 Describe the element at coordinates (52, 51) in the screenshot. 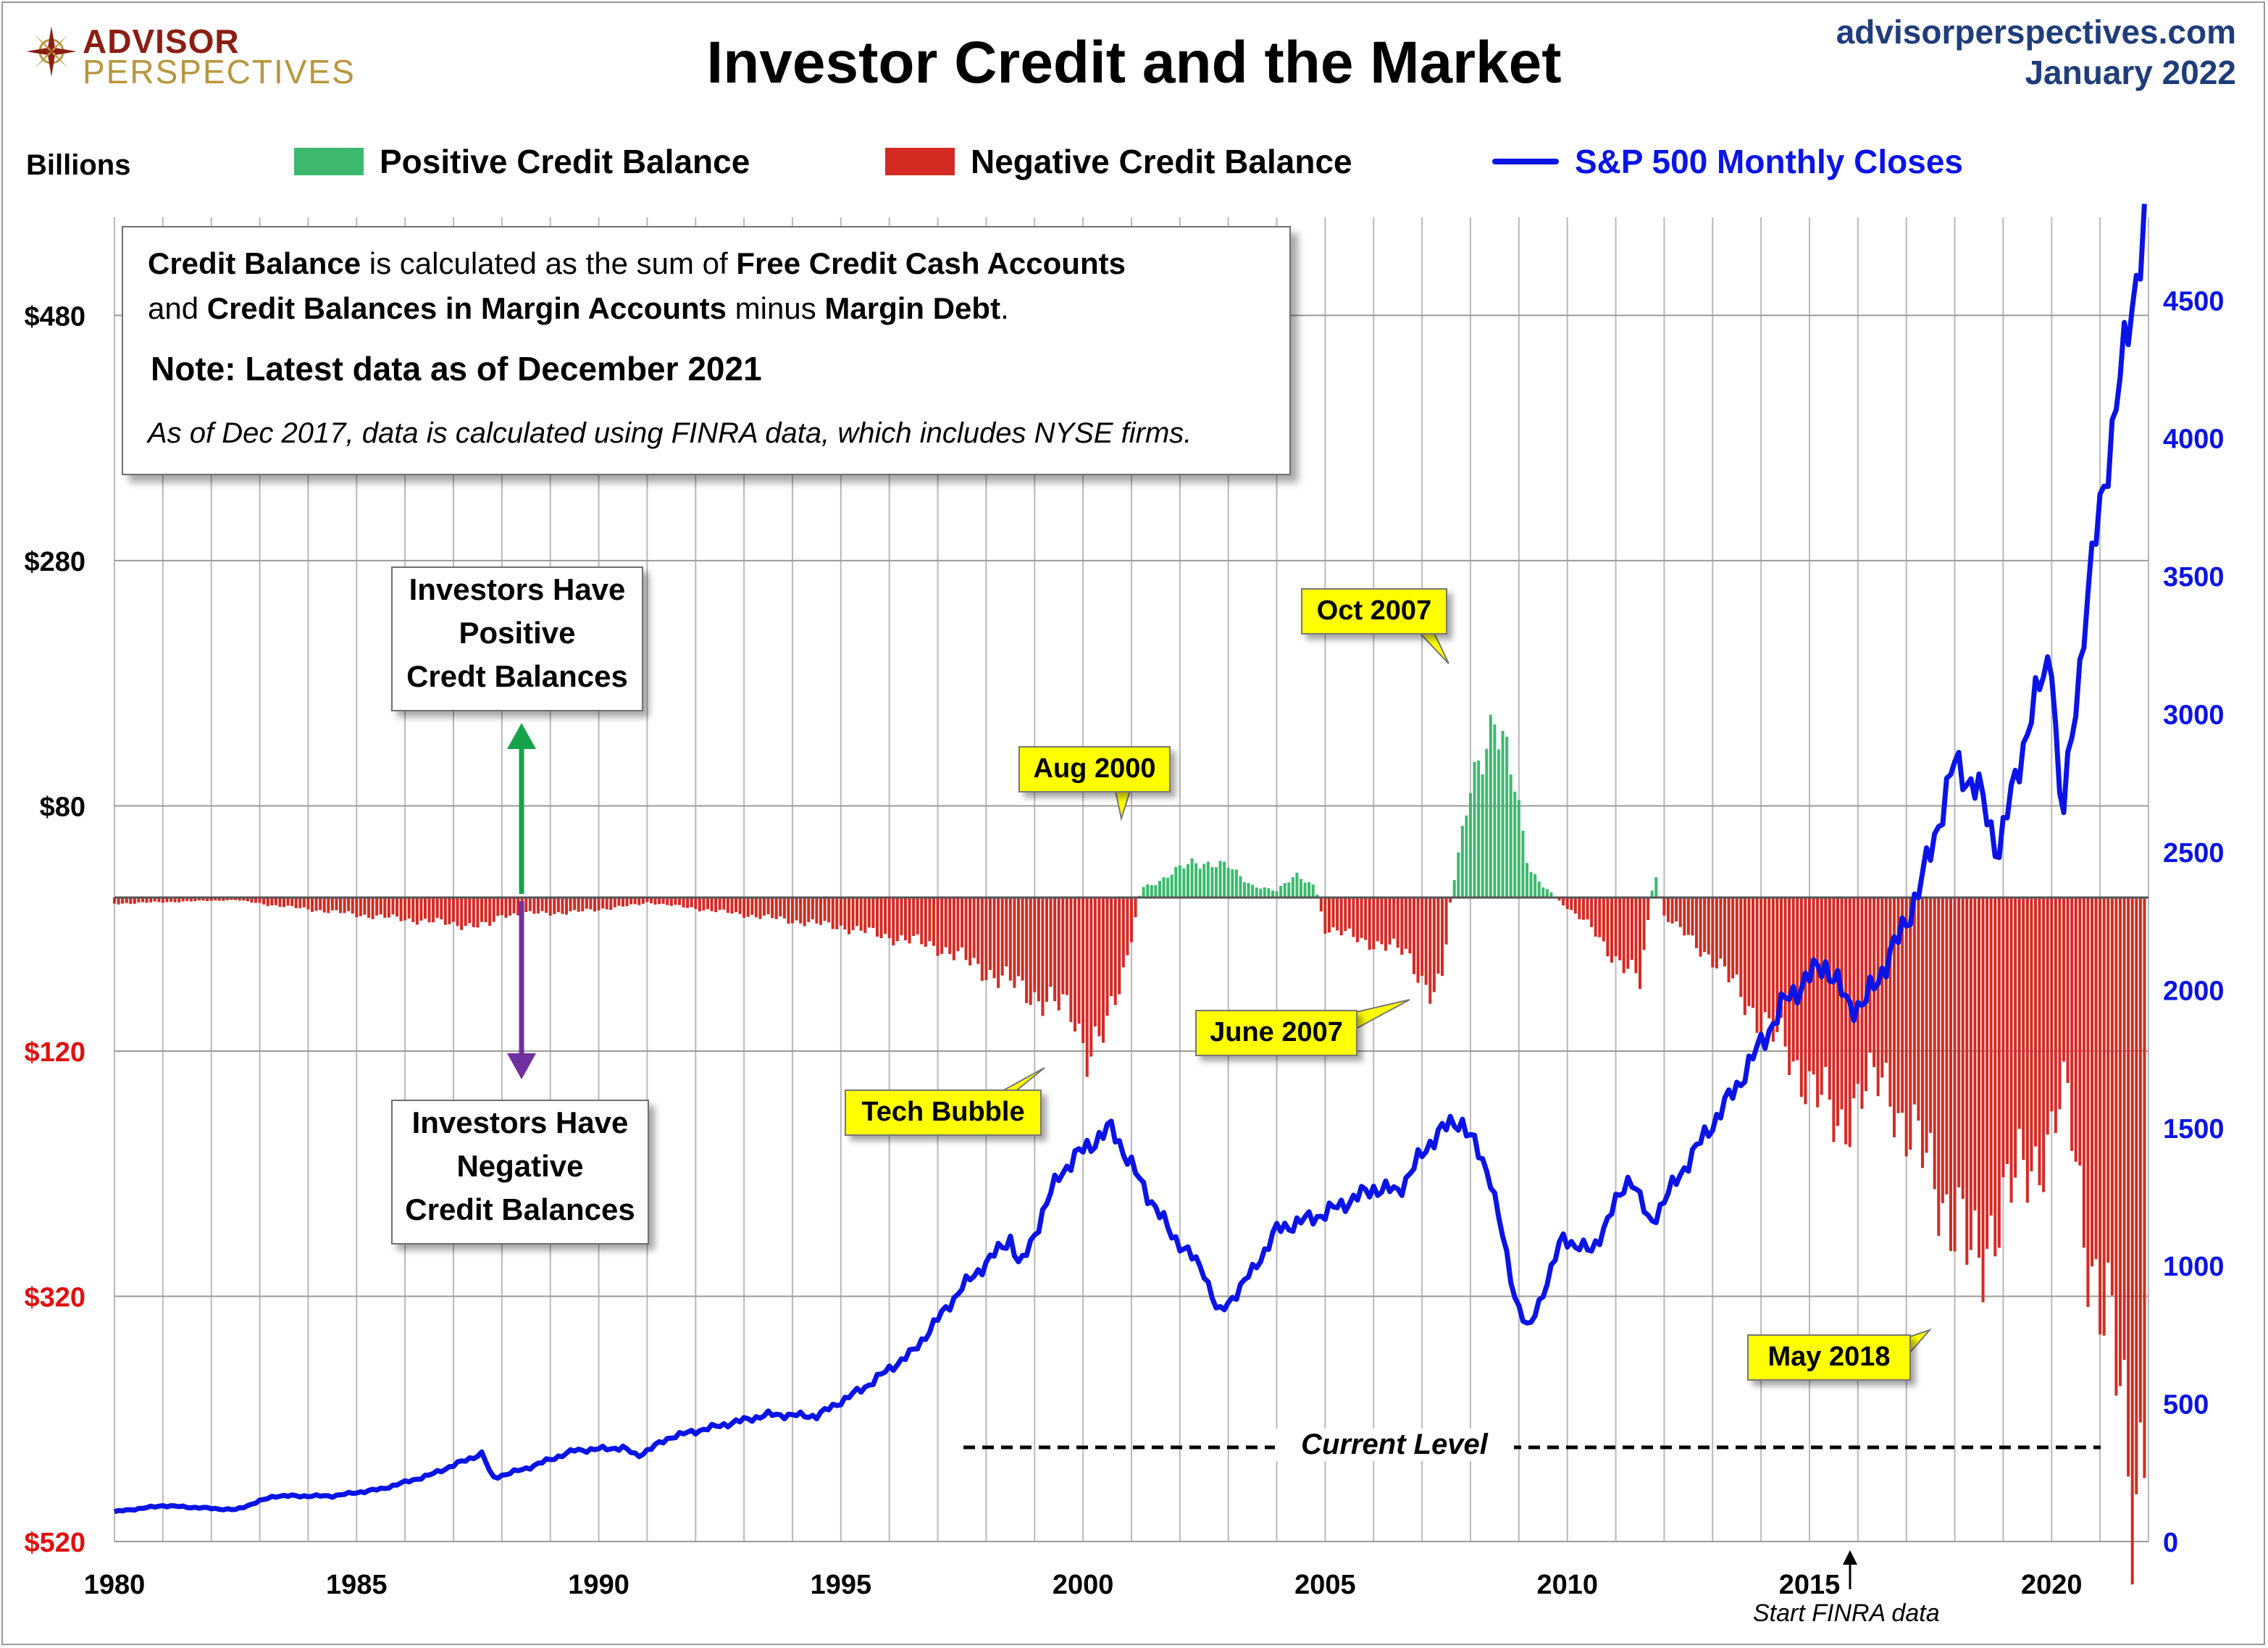

I see `compass-rose-icon` at that location.